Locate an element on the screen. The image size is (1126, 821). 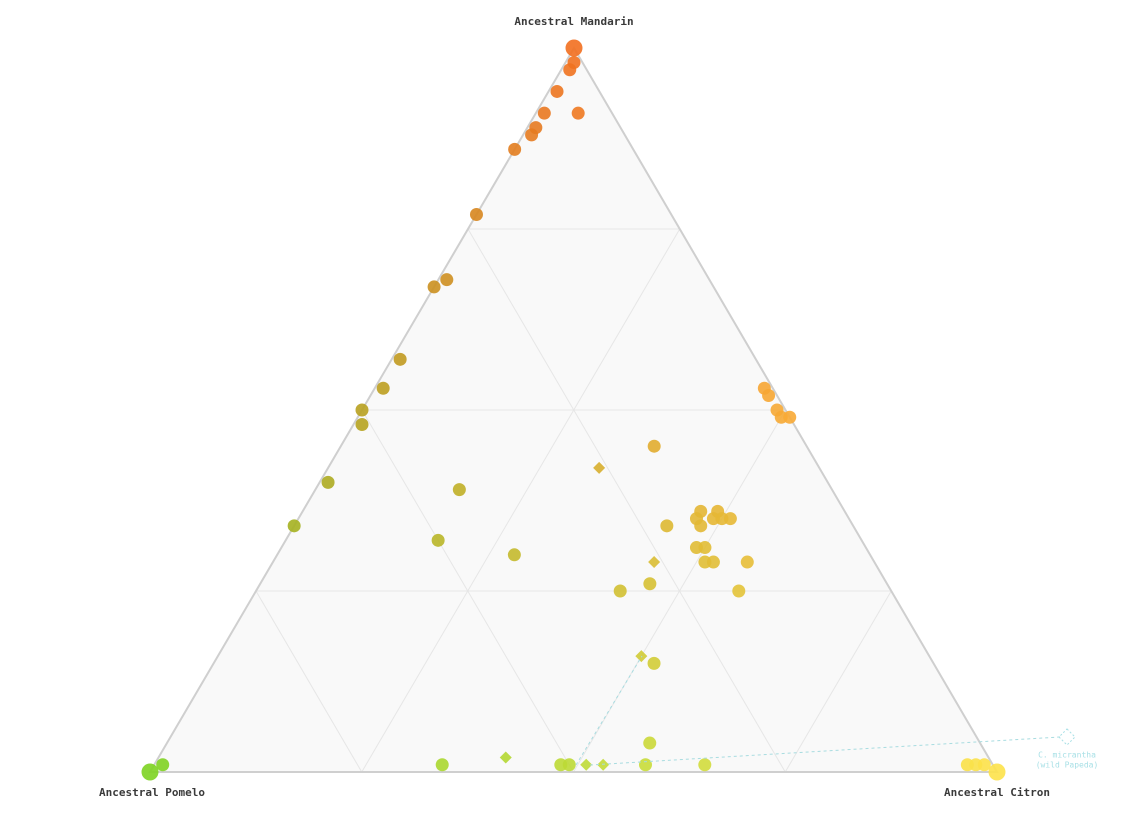
annotation-subtext: (wild Papeda) is located at coordinates (1067, 765).